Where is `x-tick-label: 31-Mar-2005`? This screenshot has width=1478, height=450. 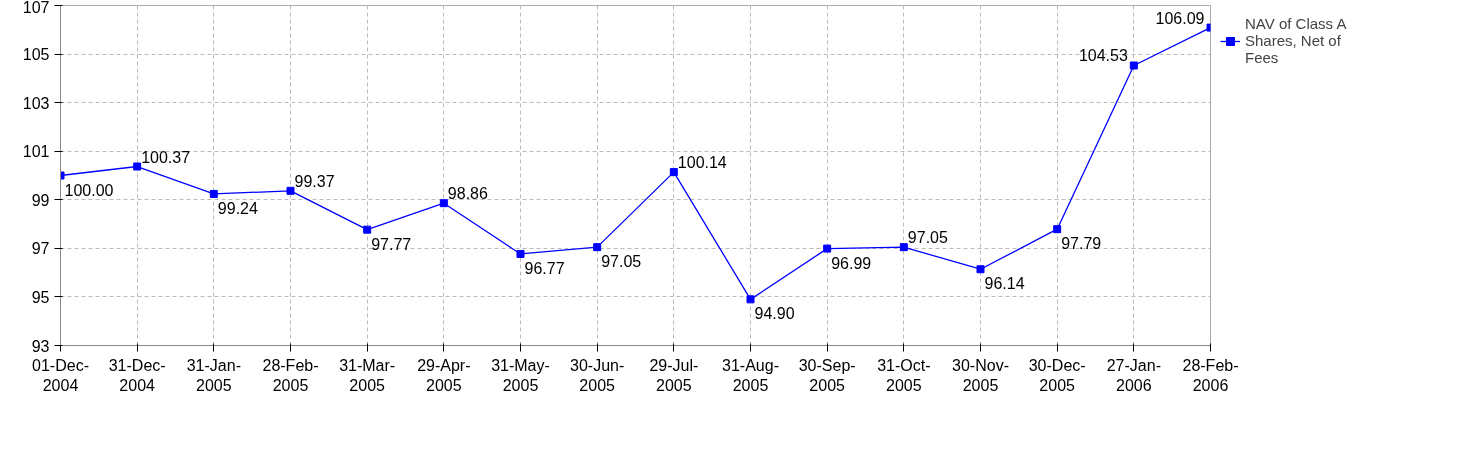 x-tick-label: 31-Mar-2005 is located at coordinates (367, 375).